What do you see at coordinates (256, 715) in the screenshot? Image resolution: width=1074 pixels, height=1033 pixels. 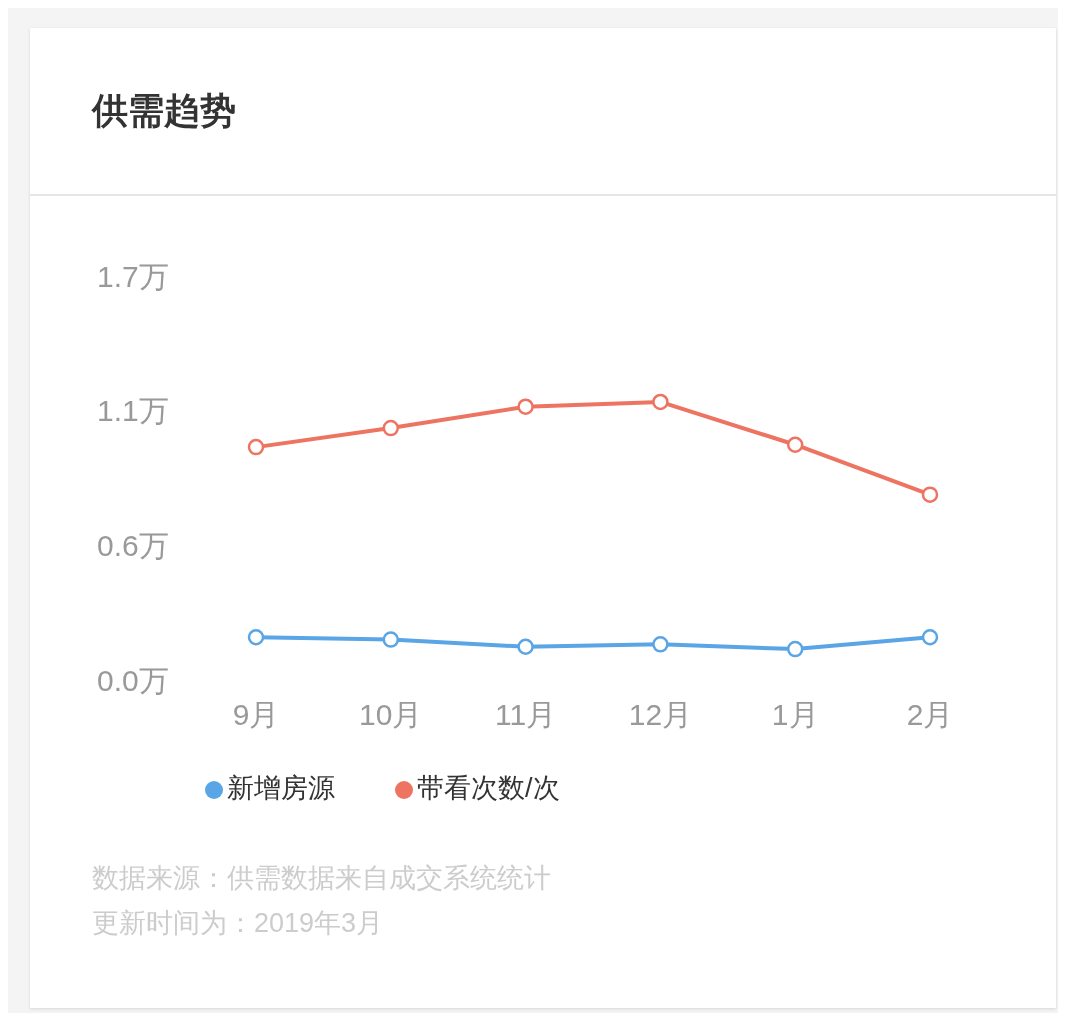 I see `x-tick-label: 9月` at bounding box center [256, 715].